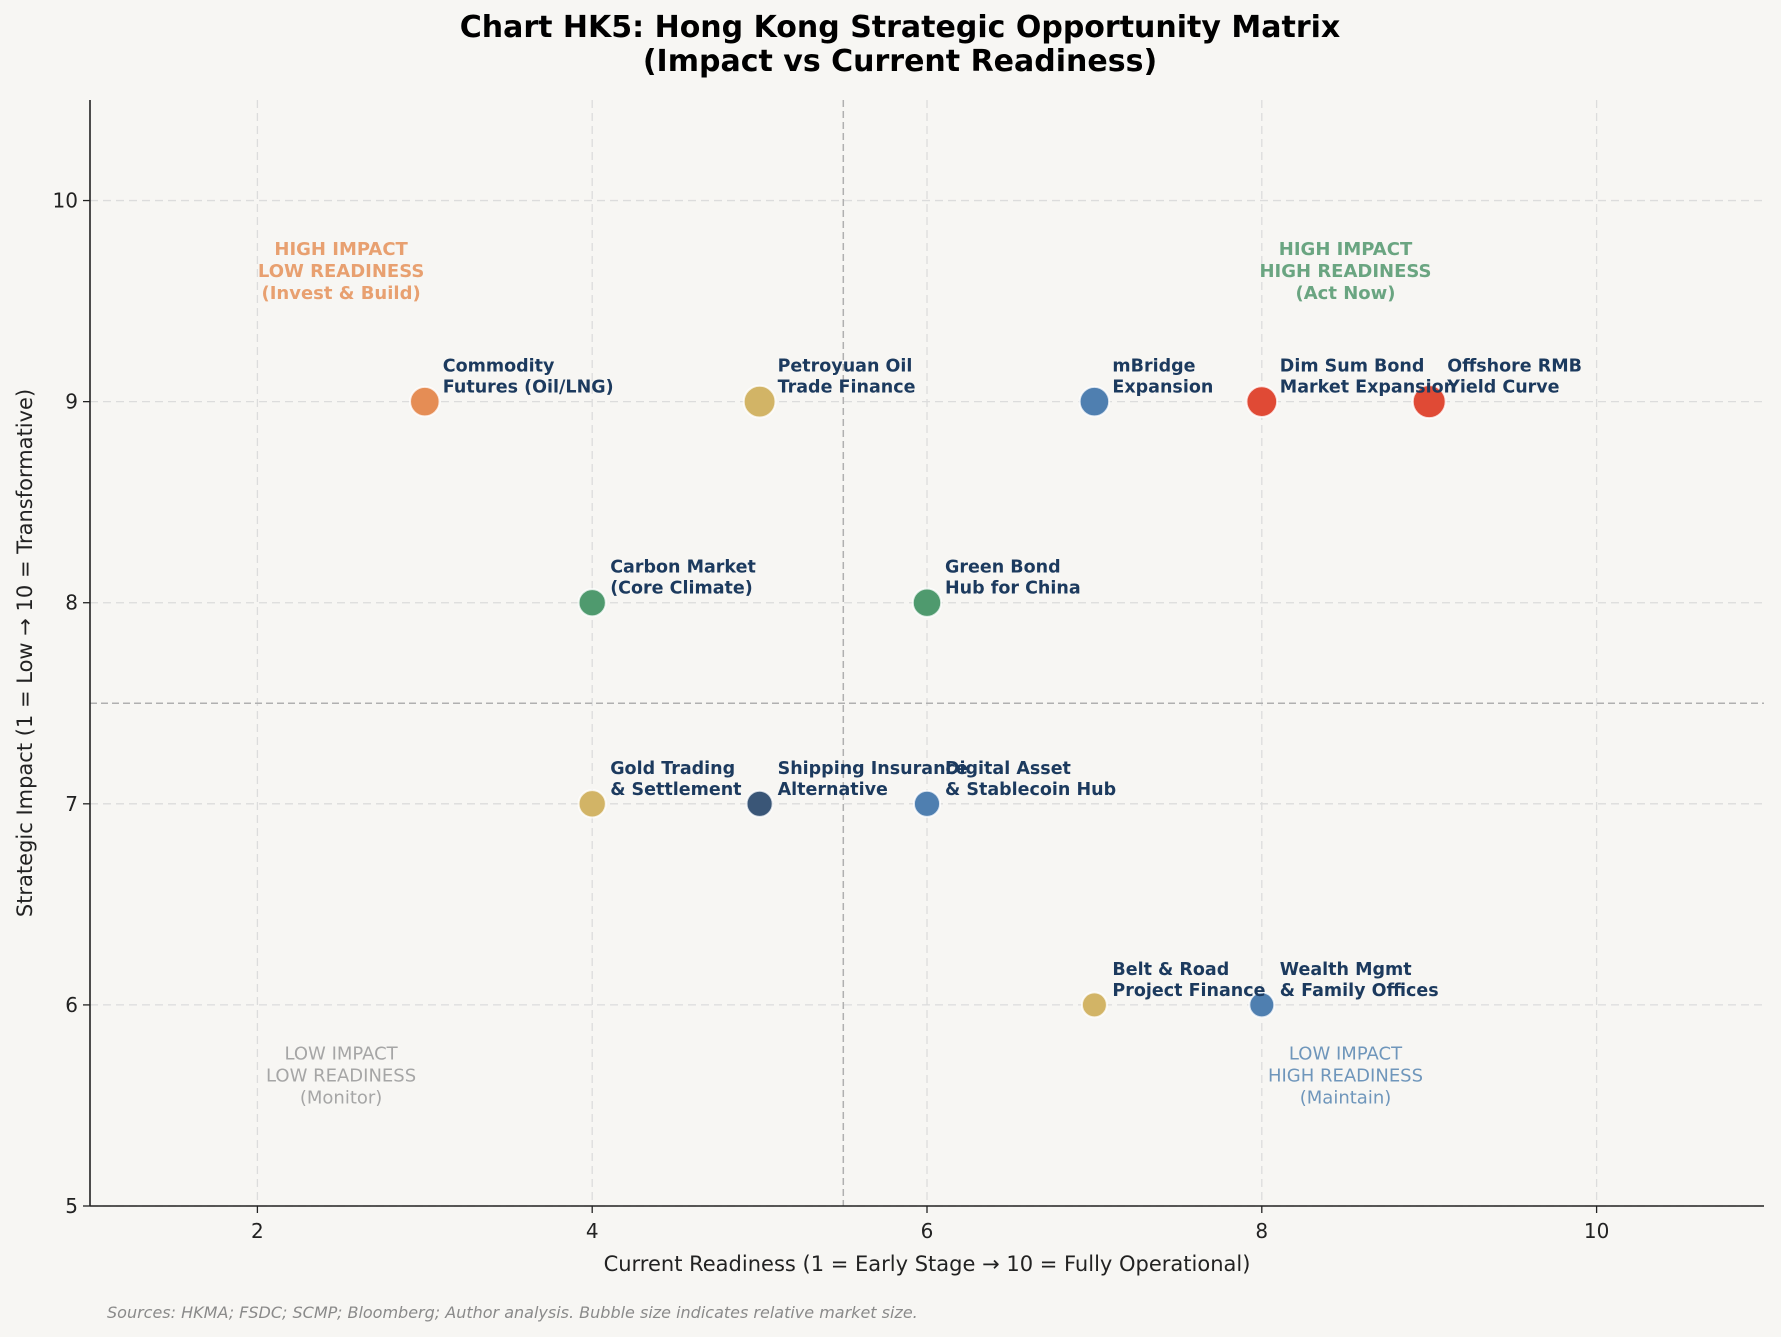 This screenshot has height=1337, width=1781. Describe the element at coordinates (873, 769) in the screenshot. I see `bubble-label: Shipping Insurance` at that location.